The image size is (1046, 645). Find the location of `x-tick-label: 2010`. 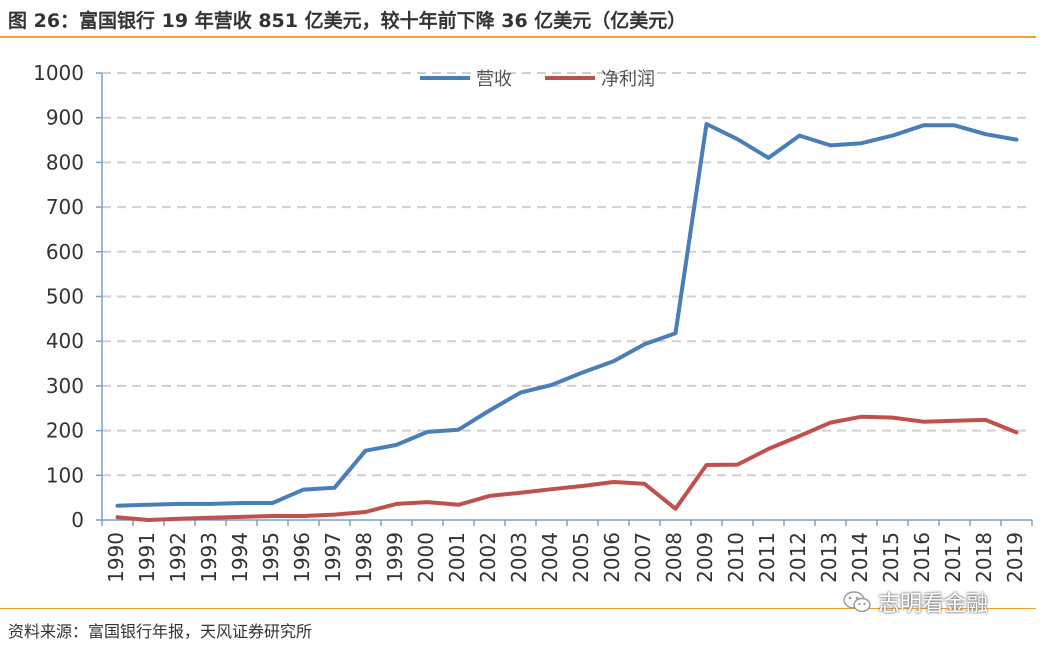

x-tick-label: 2010 is located at coordinates (736, 557).